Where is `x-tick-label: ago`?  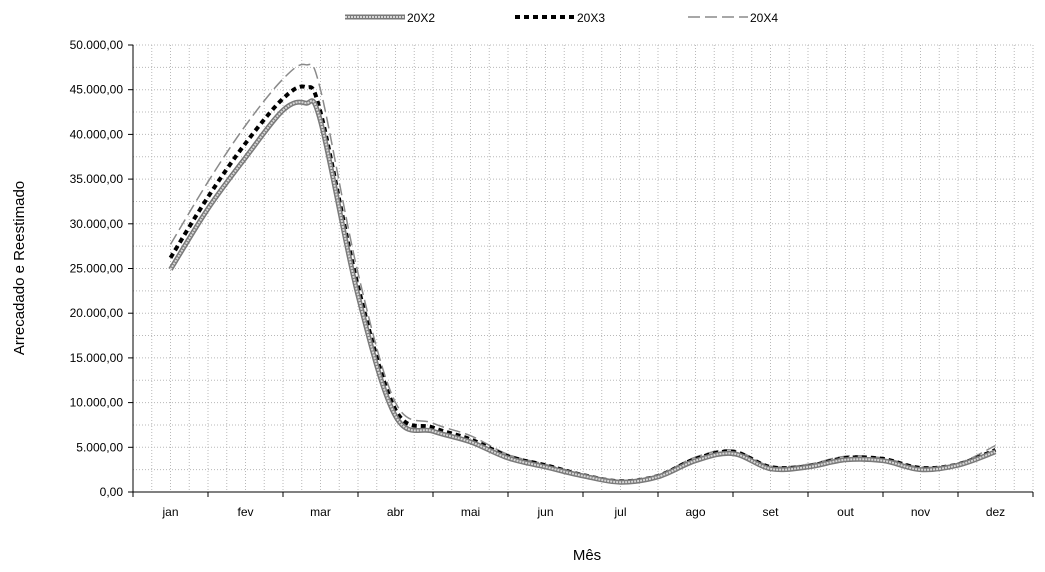
x-tick-label: ago is located at coordinates (695, 512).